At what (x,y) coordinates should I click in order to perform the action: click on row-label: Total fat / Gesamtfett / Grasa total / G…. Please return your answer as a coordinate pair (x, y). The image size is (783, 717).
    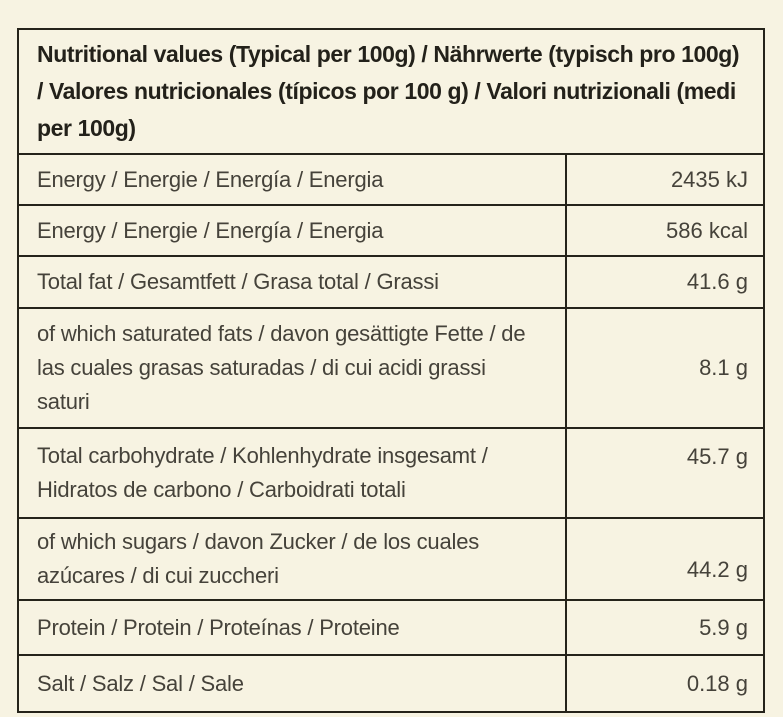
    Looking at the image, I should click on (293, 282).